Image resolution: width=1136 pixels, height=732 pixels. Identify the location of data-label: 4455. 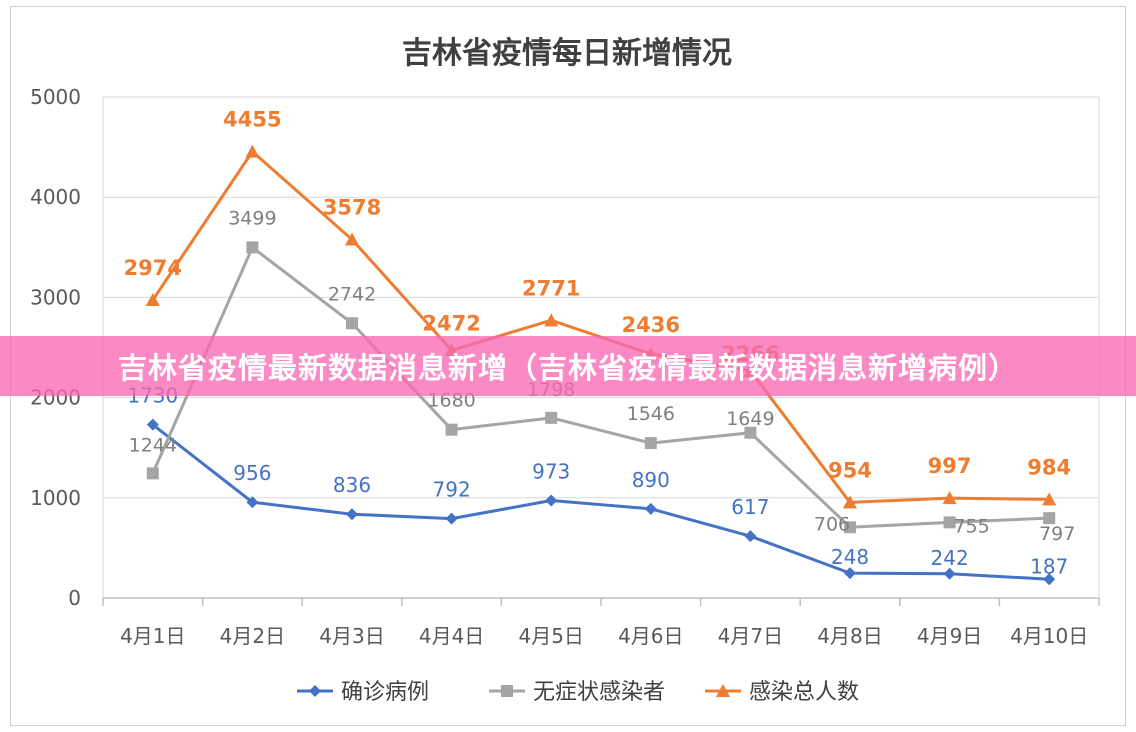
(252, 120).